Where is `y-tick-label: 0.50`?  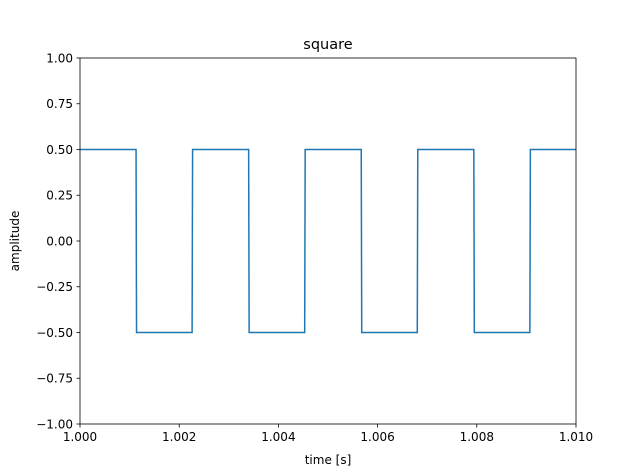
y-tick-label: 0.50 is located at coordinates (59, 150).